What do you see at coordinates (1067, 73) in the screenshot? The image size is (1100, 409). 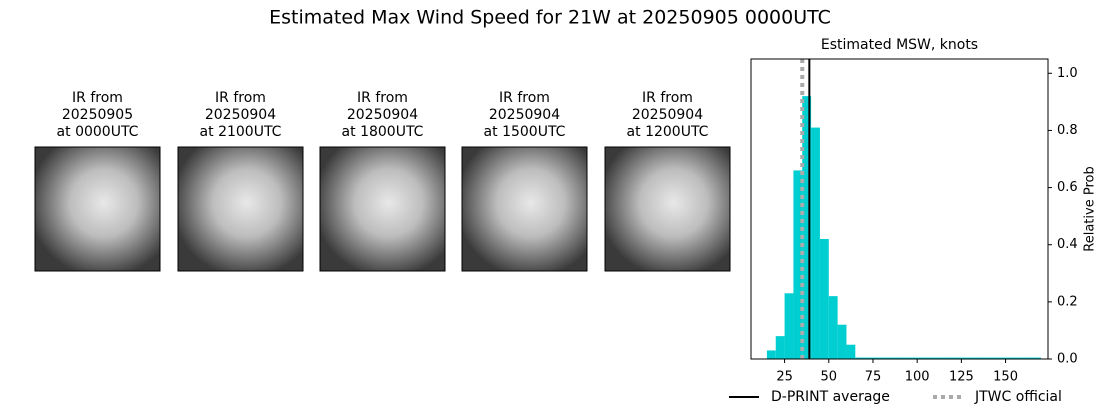 I see `y-tick-label: 1.0` at bounding box center [1067, 73].